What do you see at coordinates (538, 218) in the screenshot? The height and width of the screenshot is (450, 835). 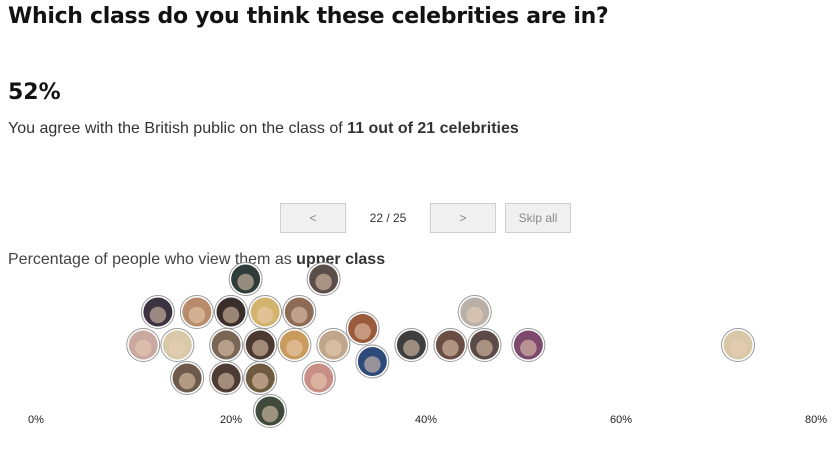 I see `skip-all-button: Skip all` at bounding box center [538, 218].